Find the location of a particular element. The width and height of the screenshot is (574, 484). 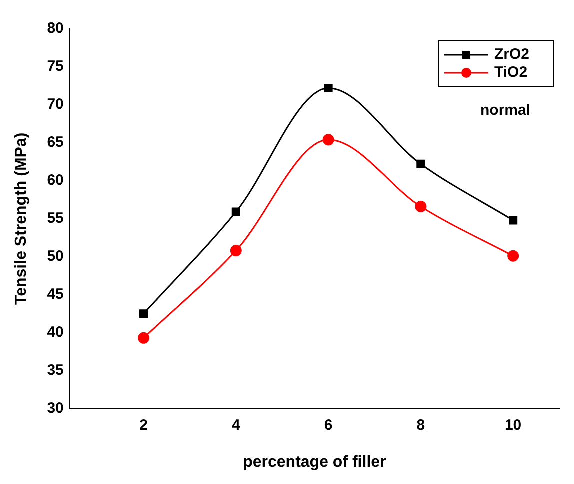

x-tick-label: 2 is located at coordinates (144, 425).